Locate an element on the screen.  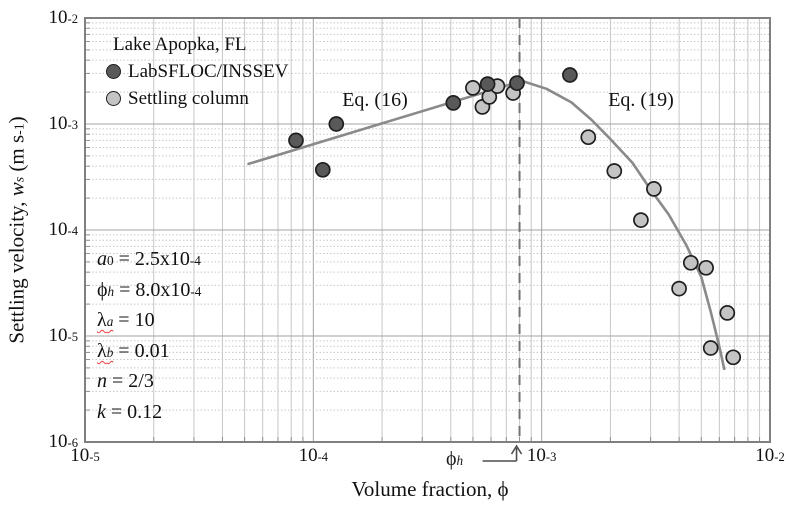
chart-title: Lake Apopka, FL is located at coordinates (180, 44).